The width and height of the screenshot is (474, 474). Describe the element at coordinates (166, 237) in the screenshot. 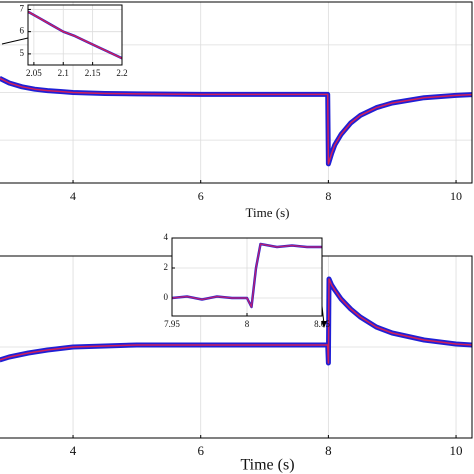

I see `y-tick-label: 4` at that location.